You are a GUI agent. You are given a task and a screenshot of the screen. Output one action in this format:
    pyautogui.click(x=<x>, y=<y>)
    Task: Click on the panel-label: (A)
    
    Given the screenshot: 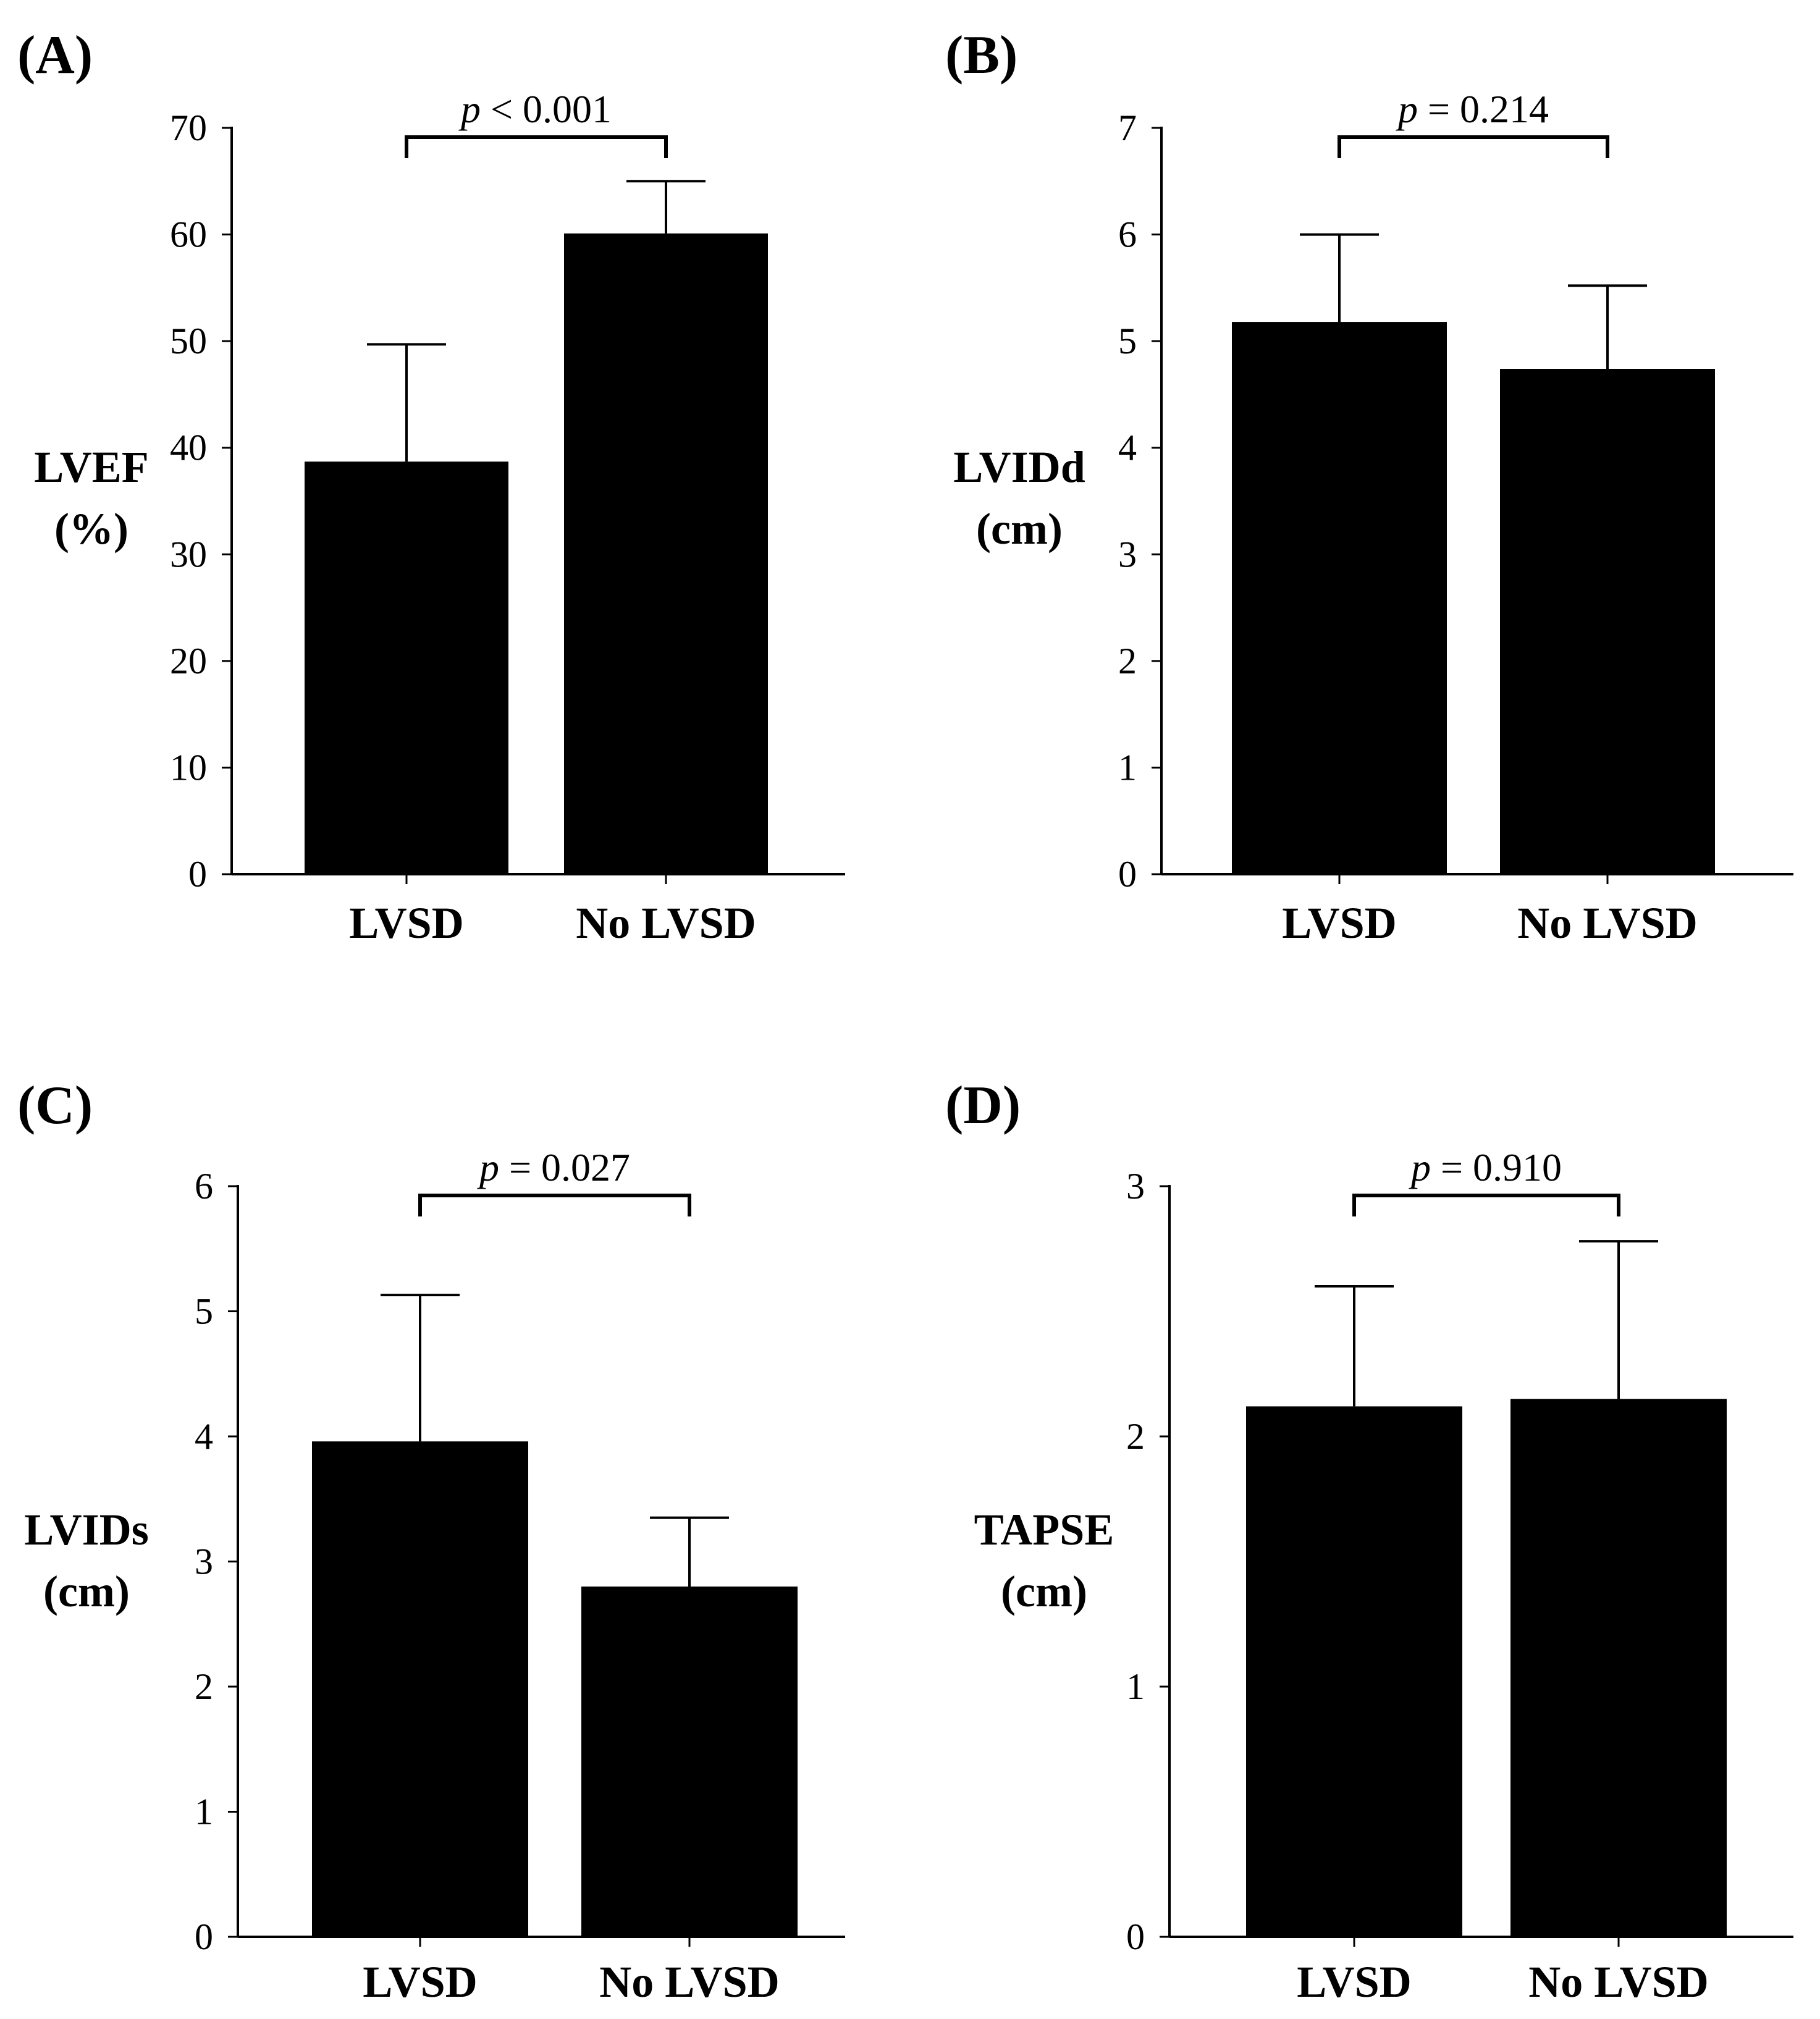 What is the action you would take?
    pyautogui.click(x=55, y=55)
    